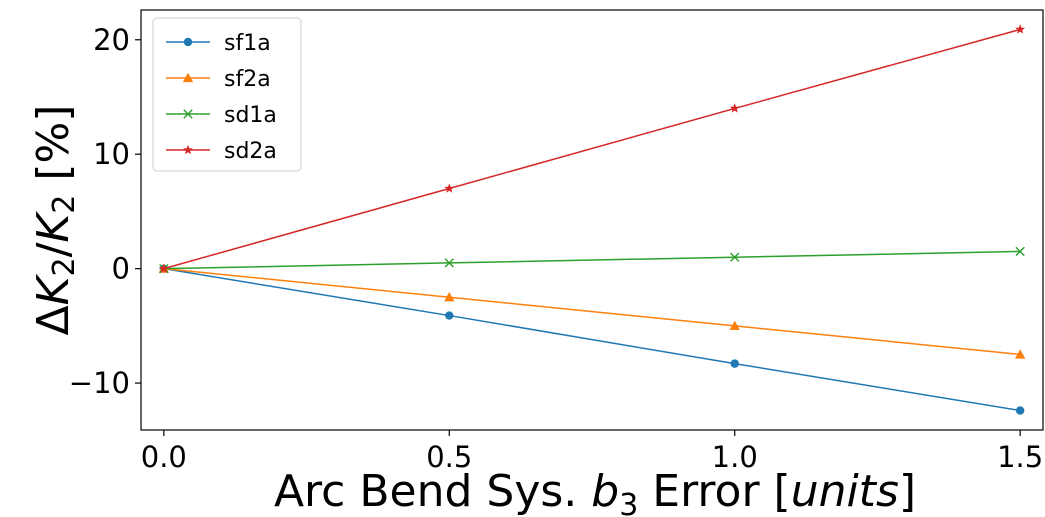 The height and width of the screenshot is (517, 1045). I want to click on x-axis-label: Arc Bend Sys. b3 Error [units], so click(595, 491).